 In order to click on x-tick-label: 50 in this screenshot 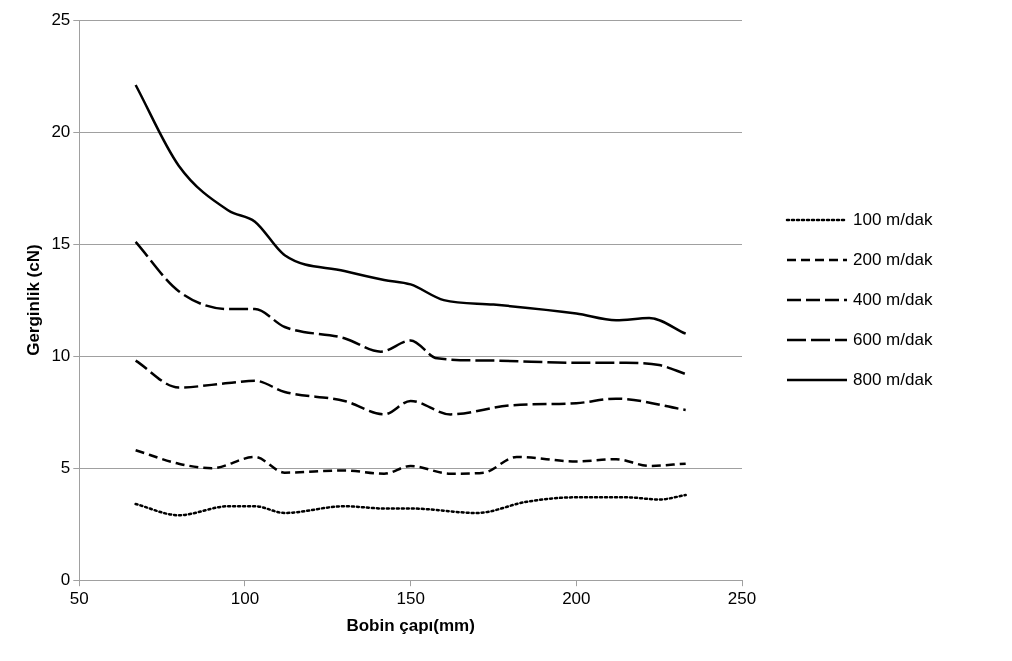, I will do `click(79, 599)`.